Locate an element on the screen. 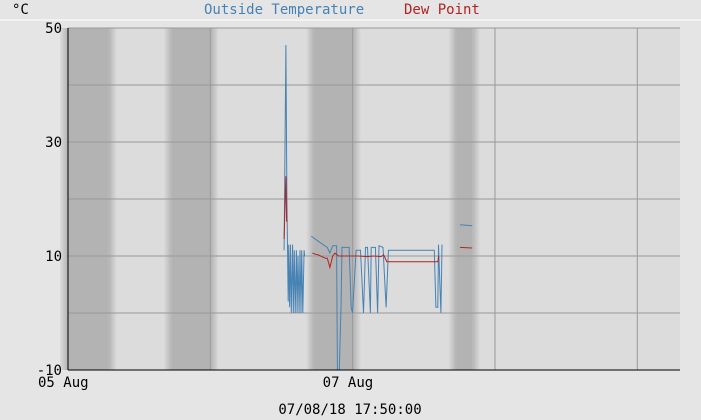 The image size is (701, 420). y-unit-label: °C is located at coordinates (20, 10).